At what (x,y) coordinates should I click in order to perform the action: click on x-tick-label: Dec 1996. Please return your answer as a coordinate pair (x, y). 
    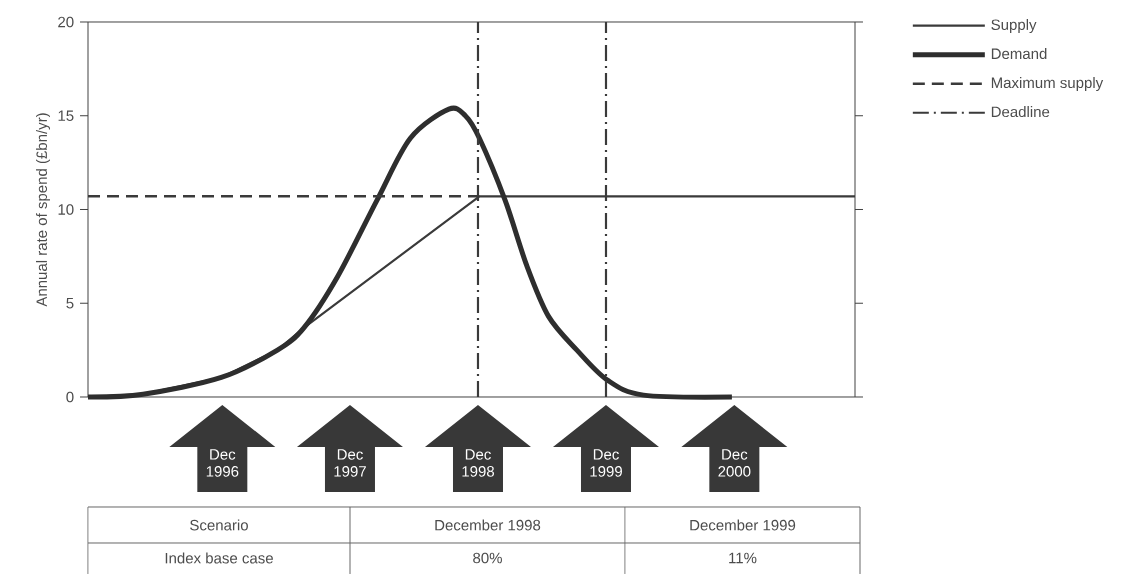
    Looking at the image, I should click on (222, 463).